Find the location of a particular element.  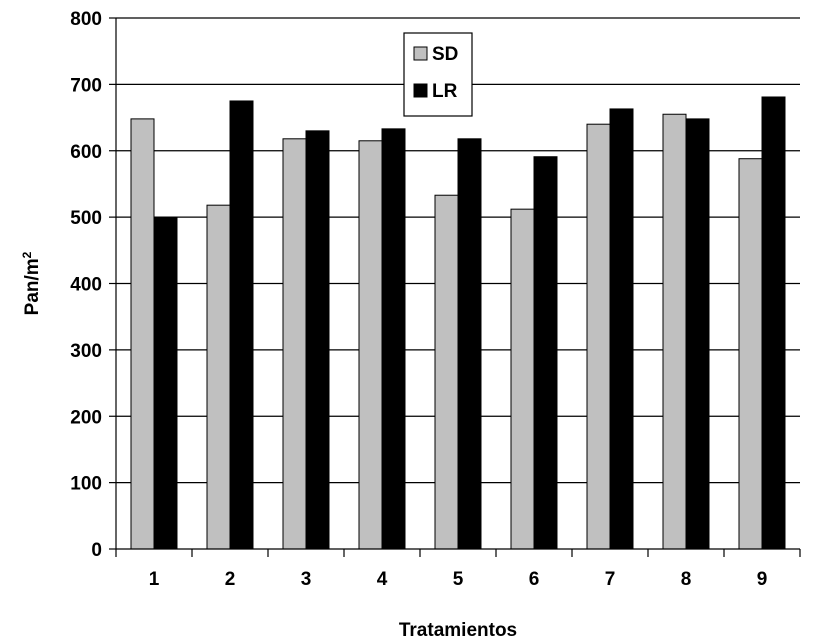

x-tick-label-5: 5 is located at coordinates (458, 579).